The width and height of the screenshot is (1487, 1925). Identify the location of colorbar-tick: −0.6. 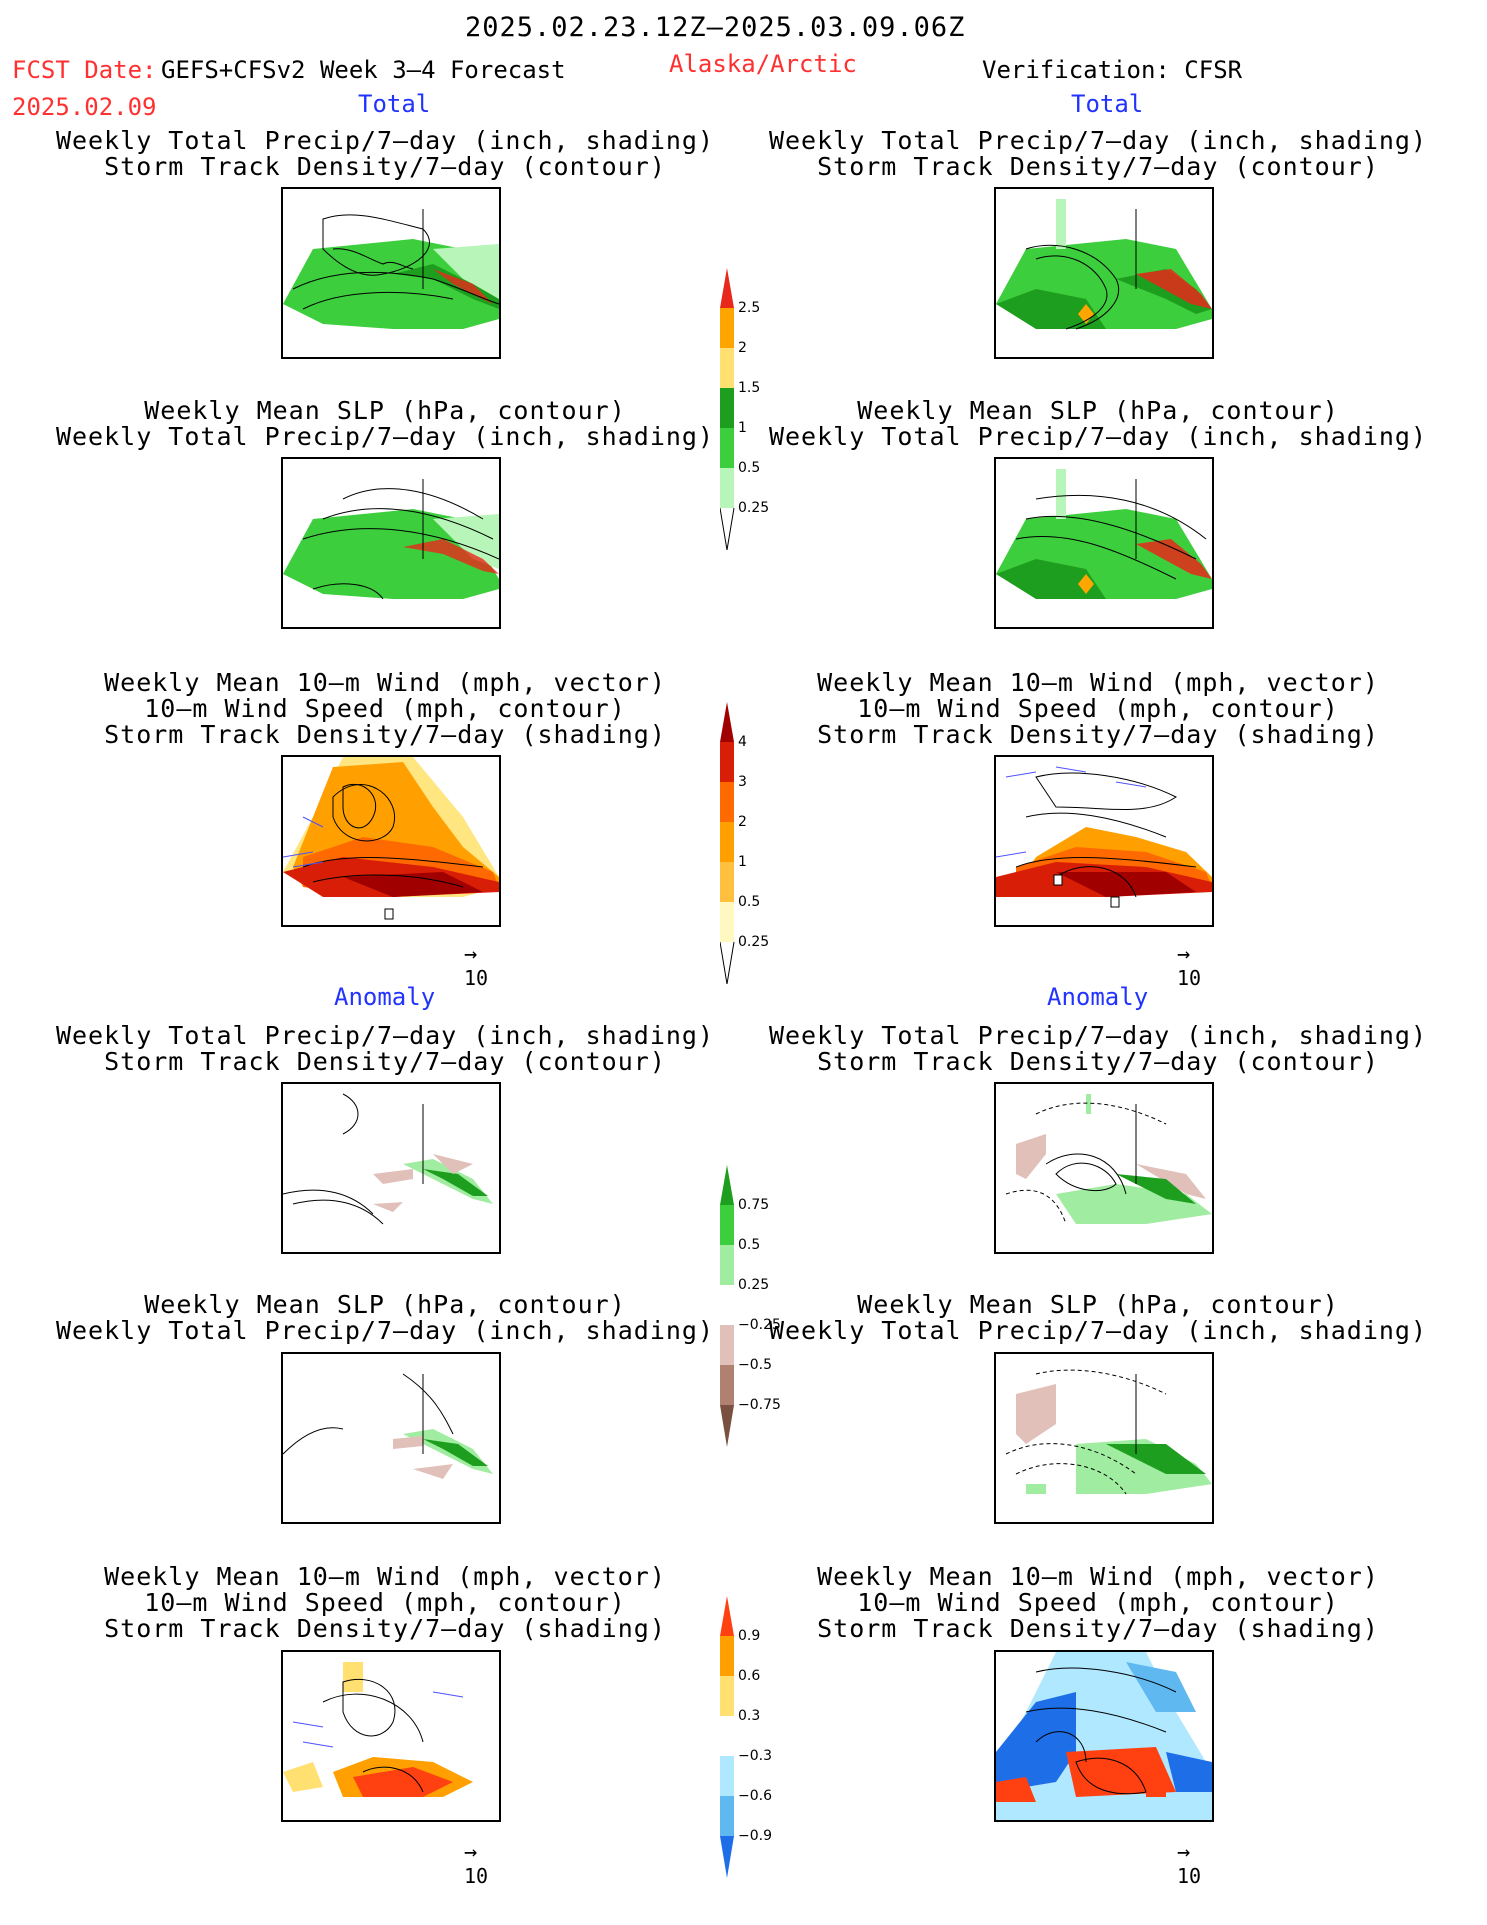
(755, 1796).